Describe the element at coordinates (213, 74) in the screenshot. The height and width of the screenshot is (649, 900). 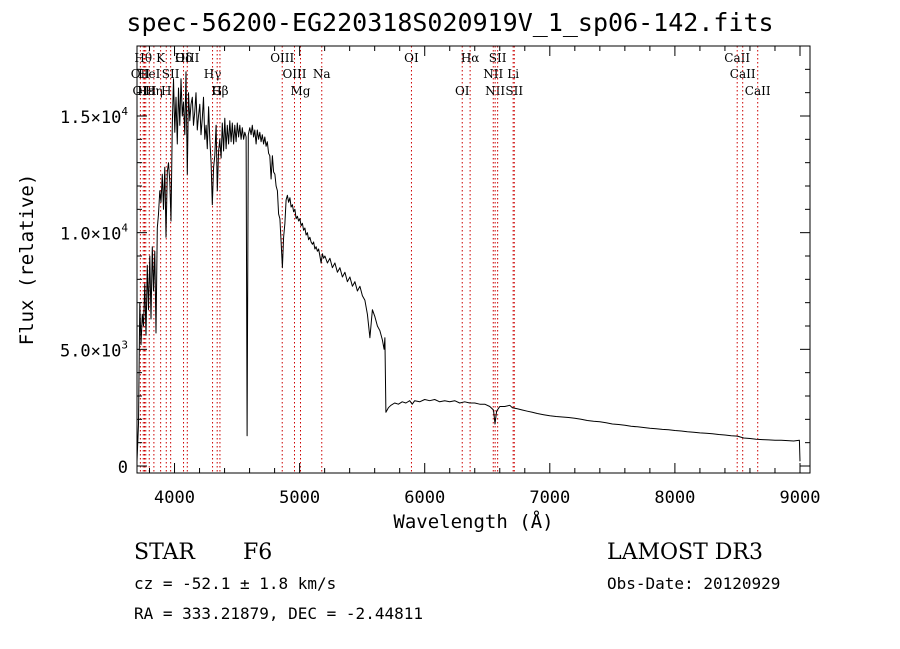
I see `line-marker-label: Hγ` at that location.